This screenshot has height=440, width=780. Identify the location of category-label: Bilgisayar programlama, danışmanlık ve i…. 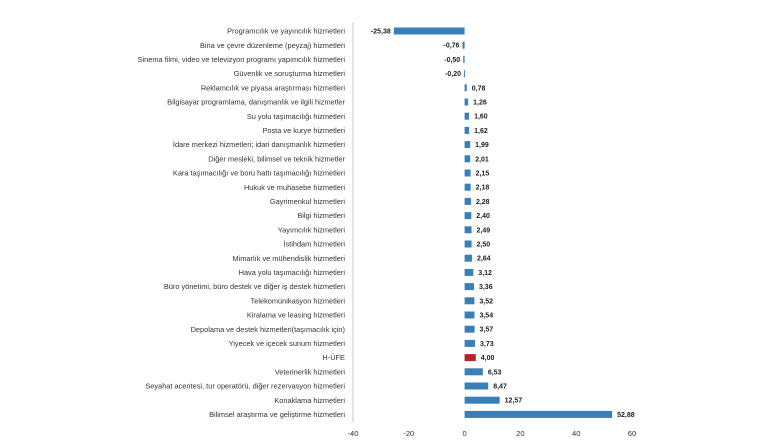
(256, 102).